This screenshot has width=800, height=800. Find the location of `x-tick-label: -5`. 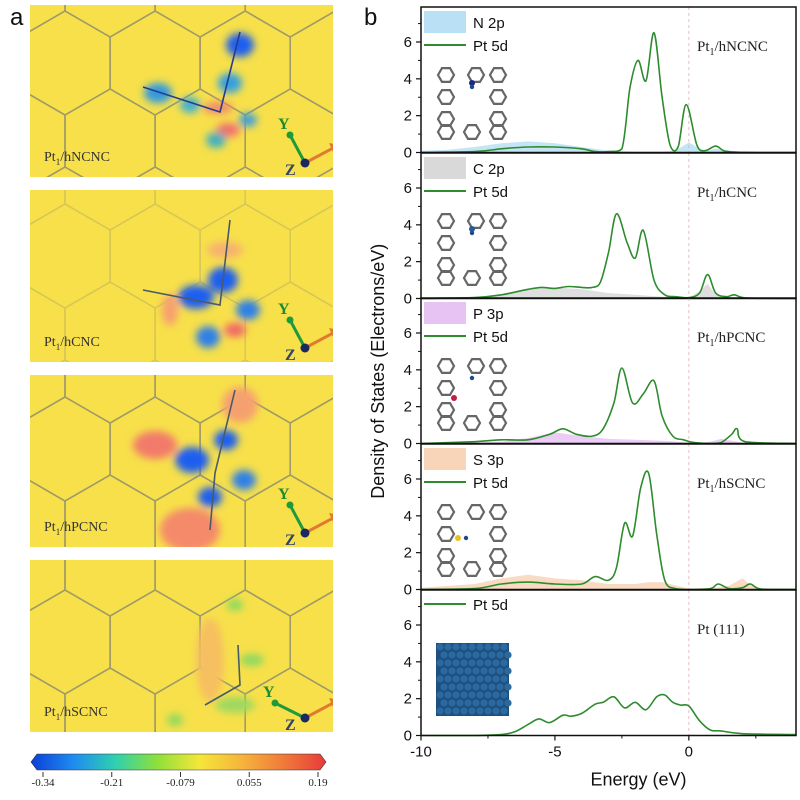

x-tick-label: -5 is located at coordinates (554, 752).